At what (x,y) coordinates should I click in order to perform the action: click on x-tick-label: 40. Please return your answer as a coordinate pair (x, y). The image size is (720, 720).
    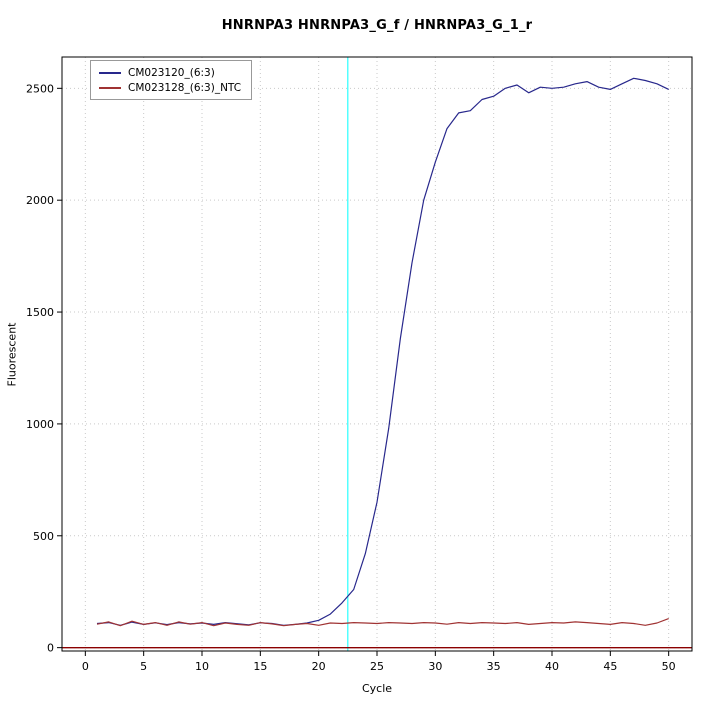
    Looking at the image, I should click on (552, 666).